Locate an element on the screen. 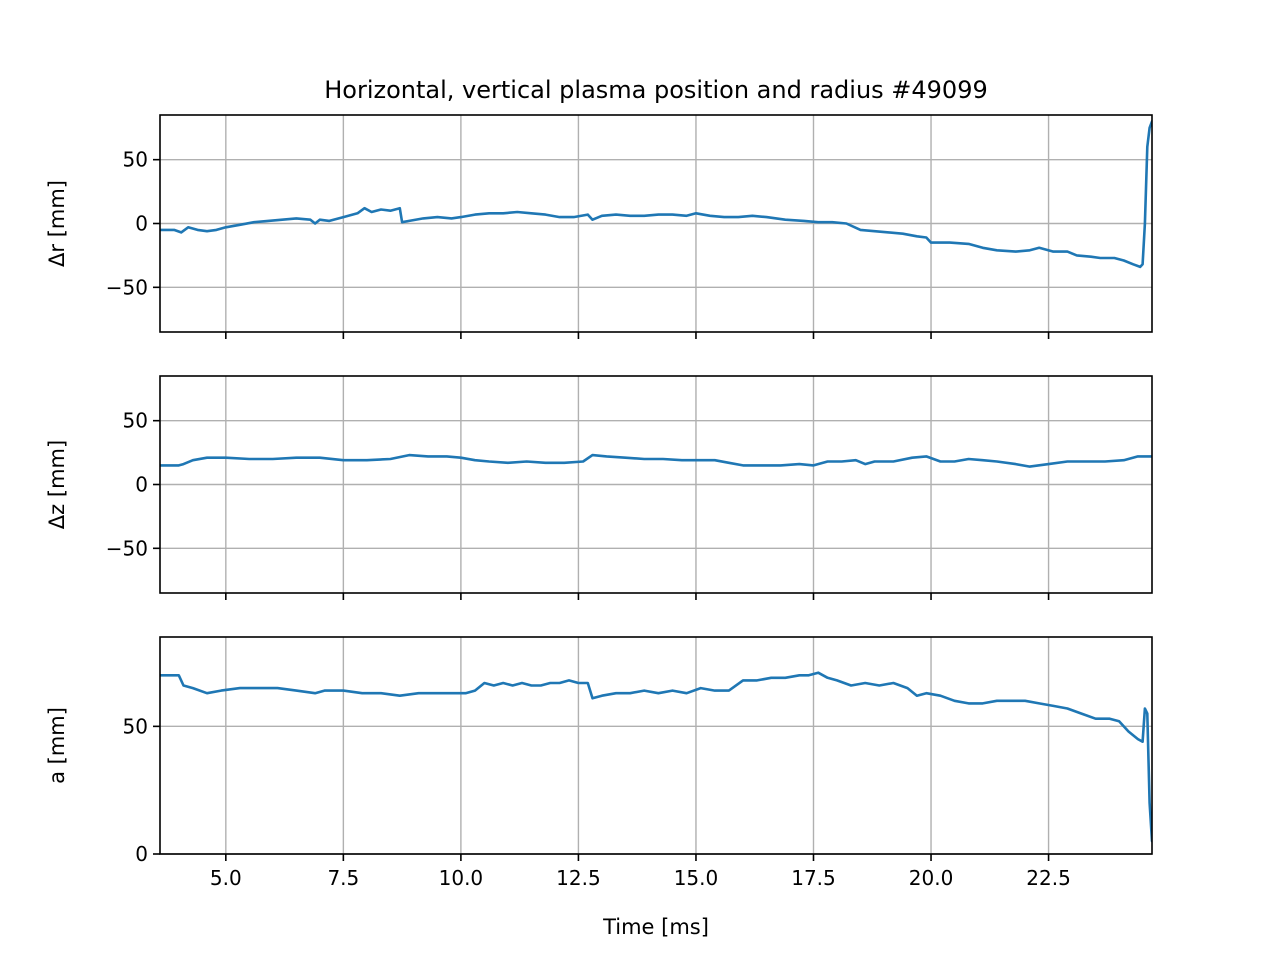 This screenshot has height=960, width=1280. x-tick-label: 10.0 is located at coordinates (461, 878).